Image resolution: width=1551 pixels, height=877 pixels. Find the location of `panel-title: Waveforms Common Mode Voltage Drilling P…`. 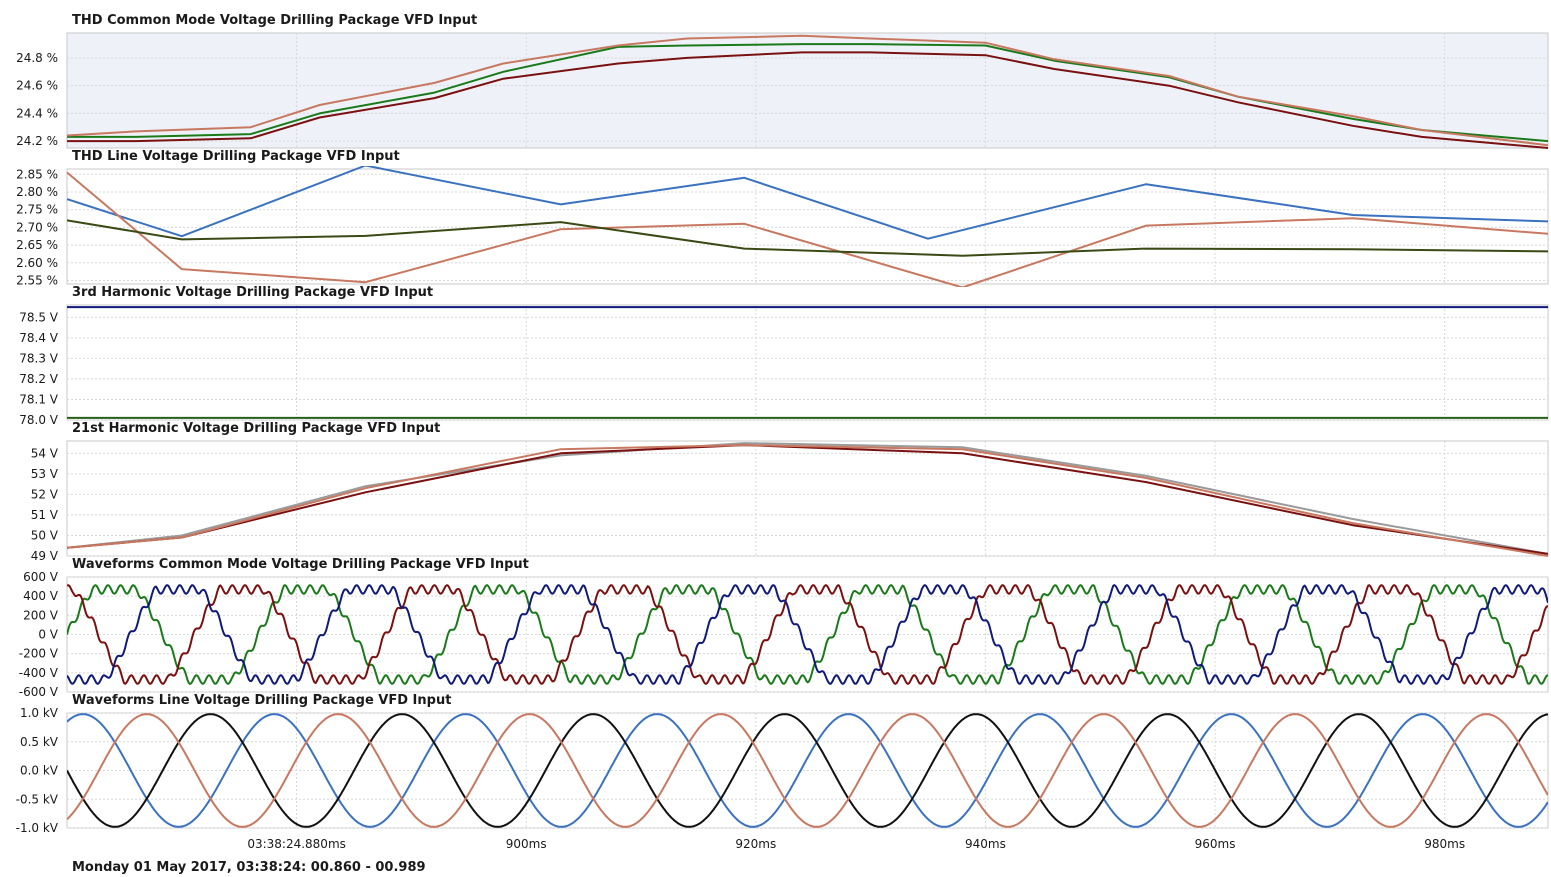

panel-title: Waveforms Common Mode Voltage Drilling P… is located at coordinates (300, 564).